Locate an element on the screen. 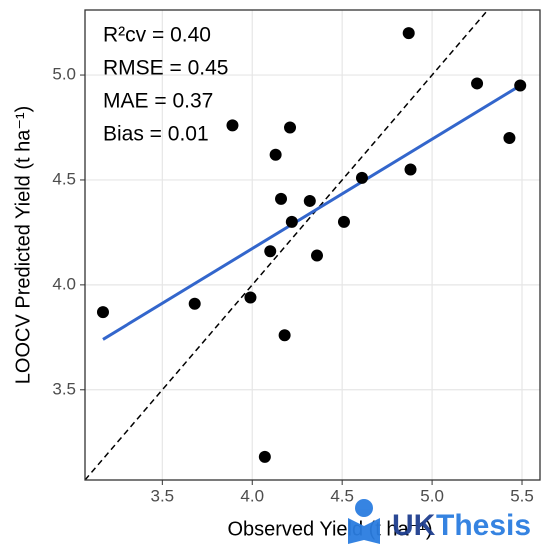 The width and height of the screenshot is (550, 549). y-tick-label: 3.5 is located at coordinates (64, 388).